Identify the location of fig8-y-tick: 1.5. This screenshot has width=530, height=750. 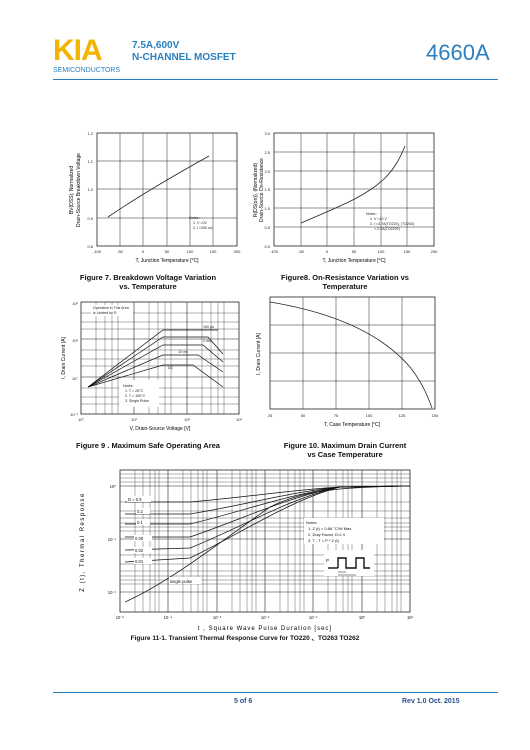
(267, 189).